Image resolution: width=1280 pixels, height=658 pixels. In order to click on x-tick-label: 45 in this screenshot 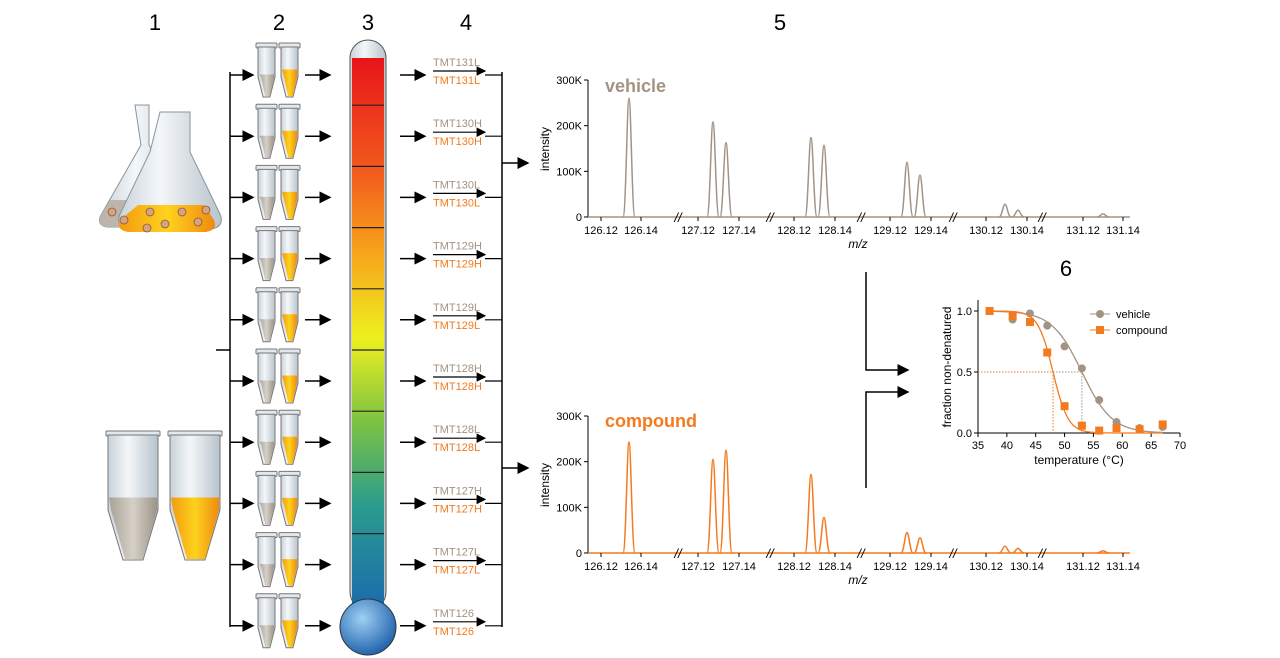, I will do `click(1036, 446)`.